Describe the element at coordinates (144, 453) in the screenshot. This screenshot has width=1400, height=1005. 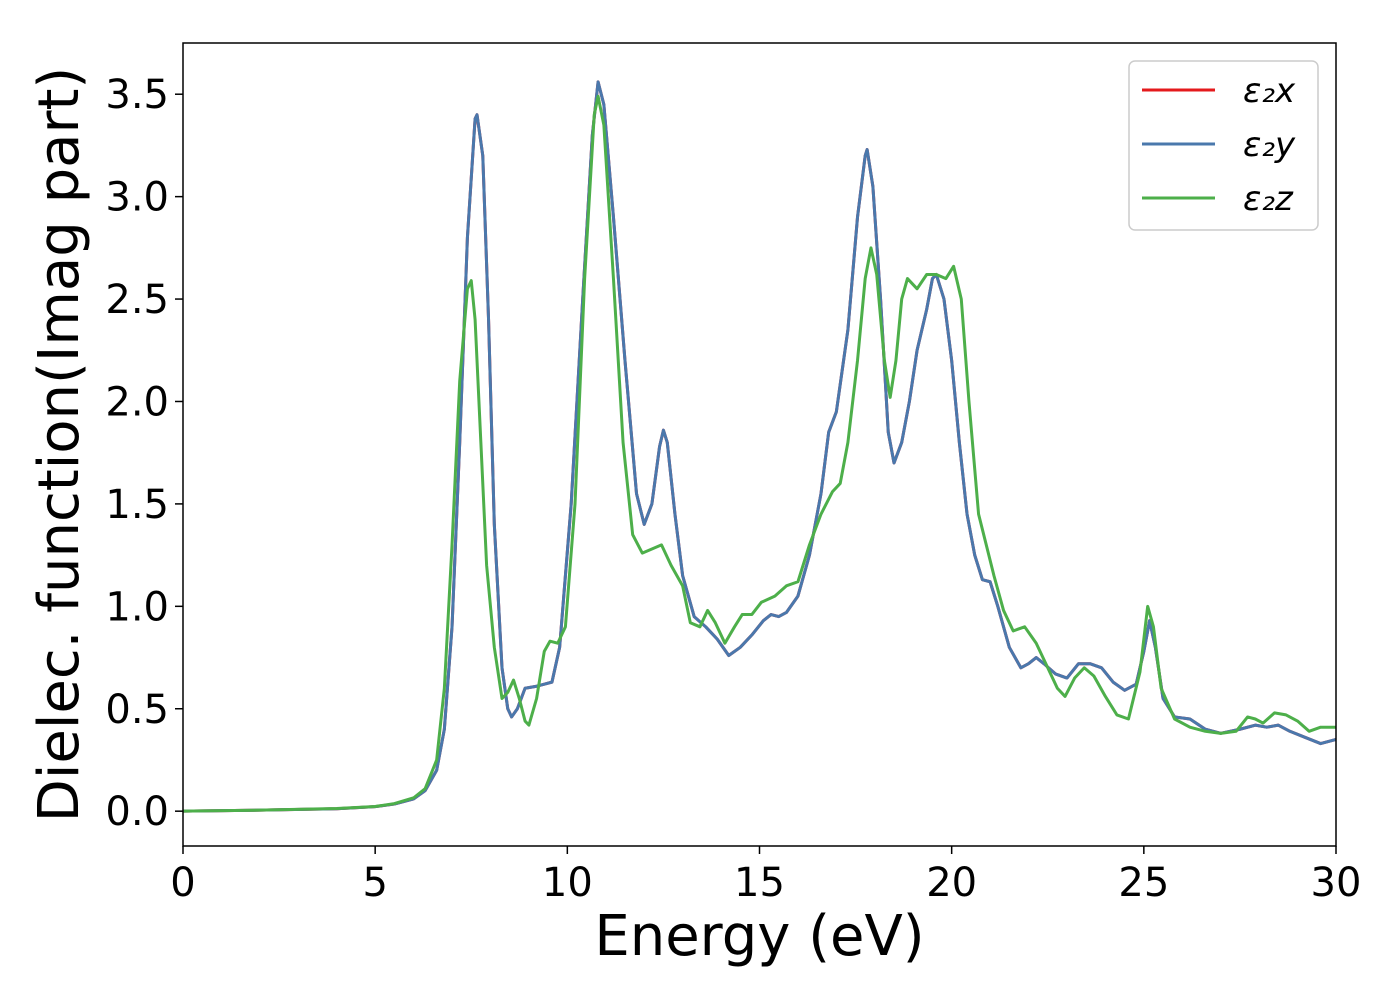
I see `y-axis-ticks: 0.0 0.5 1.0 1.5 2.0 2.5 3.0 3.5` at that location.